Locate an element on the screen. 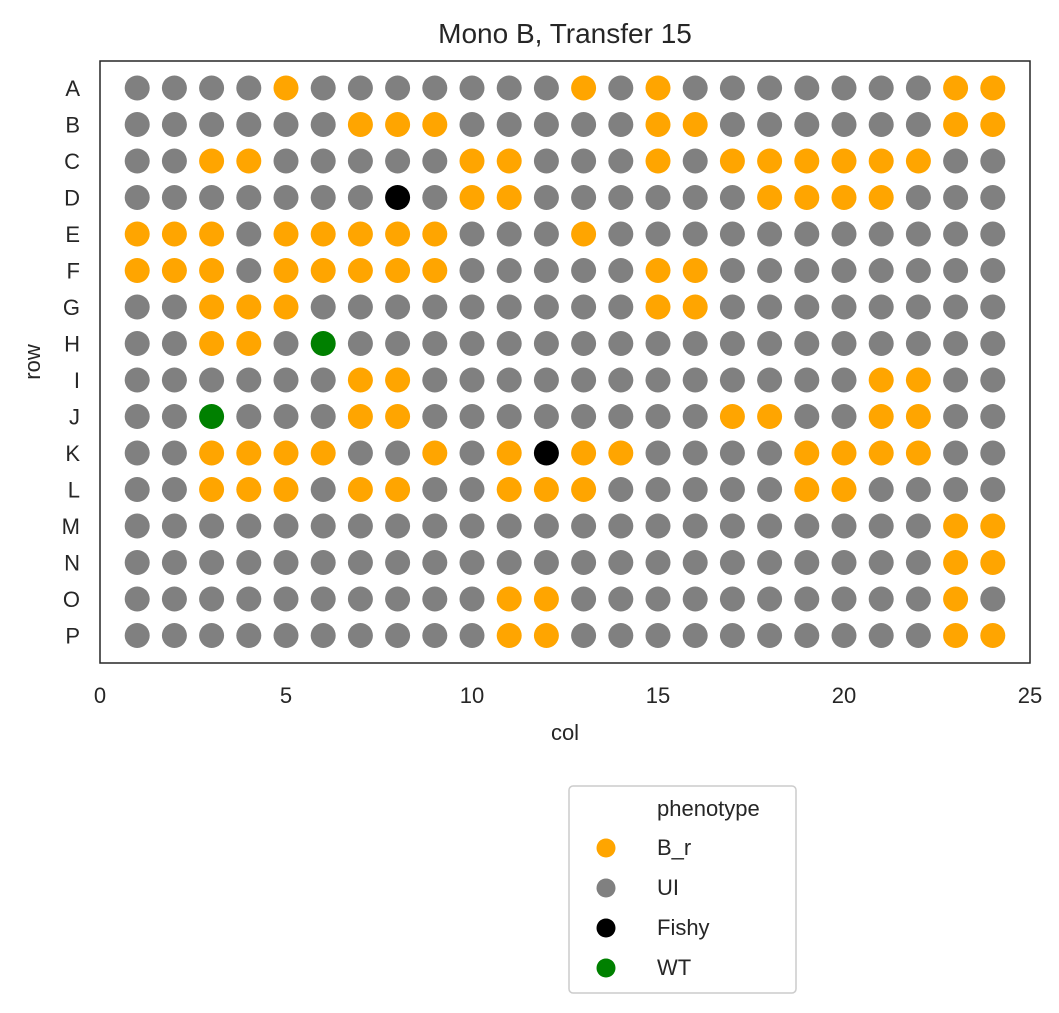 This screenshot has width=1059, height=1013. well-point-K6 is located at coordinates (323, 453).